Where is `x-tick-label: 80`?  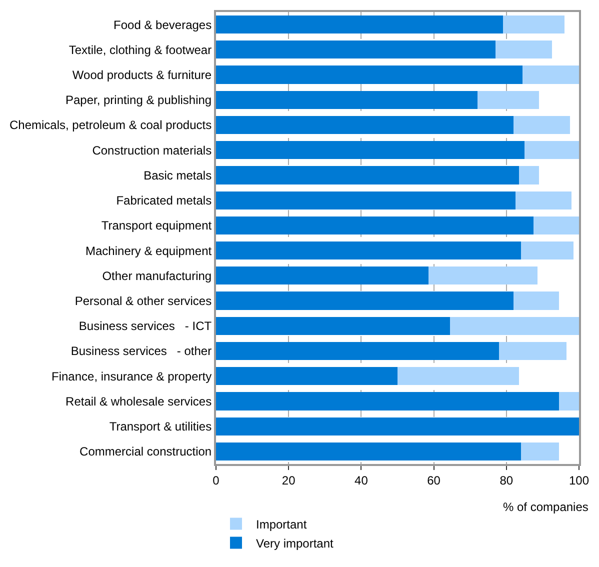
x-tick-label: 80 is located at coordinates (507, 480).